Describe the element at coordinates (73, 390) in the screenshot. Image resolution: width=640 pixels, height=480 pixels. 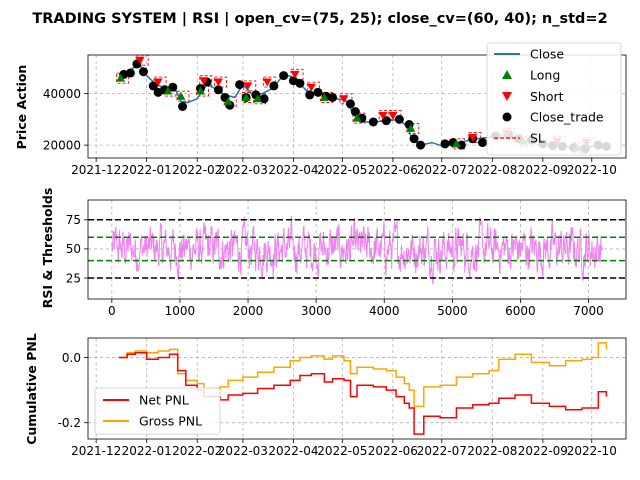
I see `pnl-y-ticks: 0.0 -0.2` at that location.